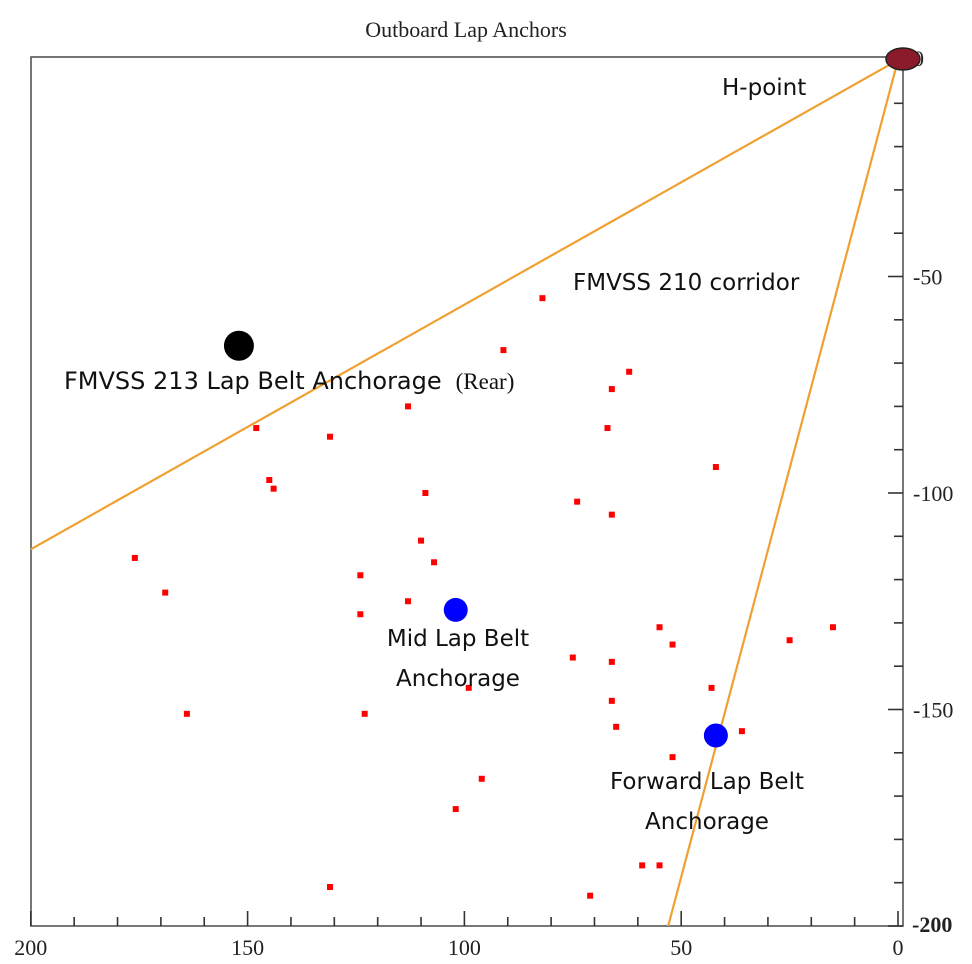 The width and height of the screenshot is (972, 964). Describe the element at coordinates (30, 947) in the screenshot. I see `x-tick-label: 200` at that location.